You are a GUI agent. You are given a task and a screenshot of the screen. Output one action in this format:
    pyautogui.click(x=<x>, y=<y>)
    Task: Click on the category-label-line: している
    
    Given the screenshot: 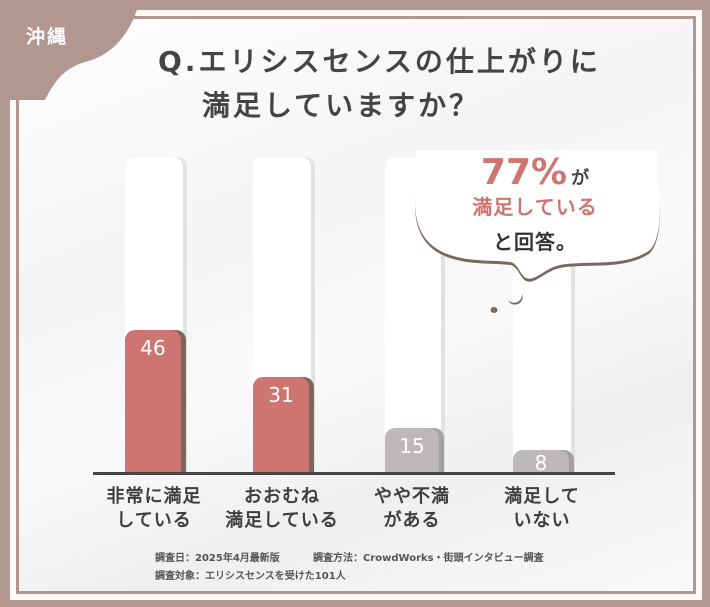 What is the action you would take?
    pyautogui.click(x=154, y=520)
    